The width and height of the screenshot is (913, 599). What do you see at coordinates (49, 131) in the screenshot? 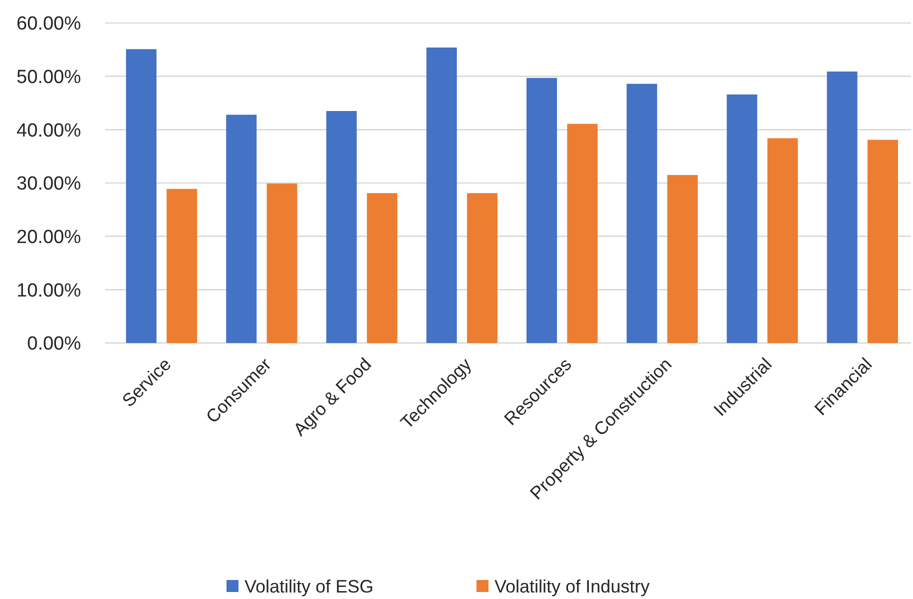
I see `y-tick-label: 40.00%` at bounding box center [49, 131].